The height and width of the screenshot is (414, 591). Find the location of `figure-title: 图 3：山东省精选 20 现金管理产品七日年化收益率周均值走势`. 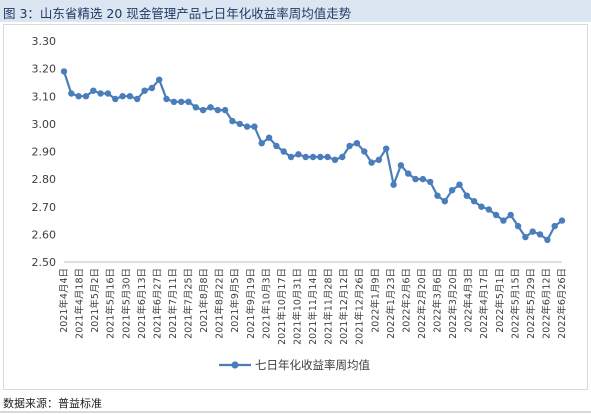

figure-title: 图 3：山东省精选 20 现金管理产品七日年化收益率周均值走势 is located at coordinates (177, 13).